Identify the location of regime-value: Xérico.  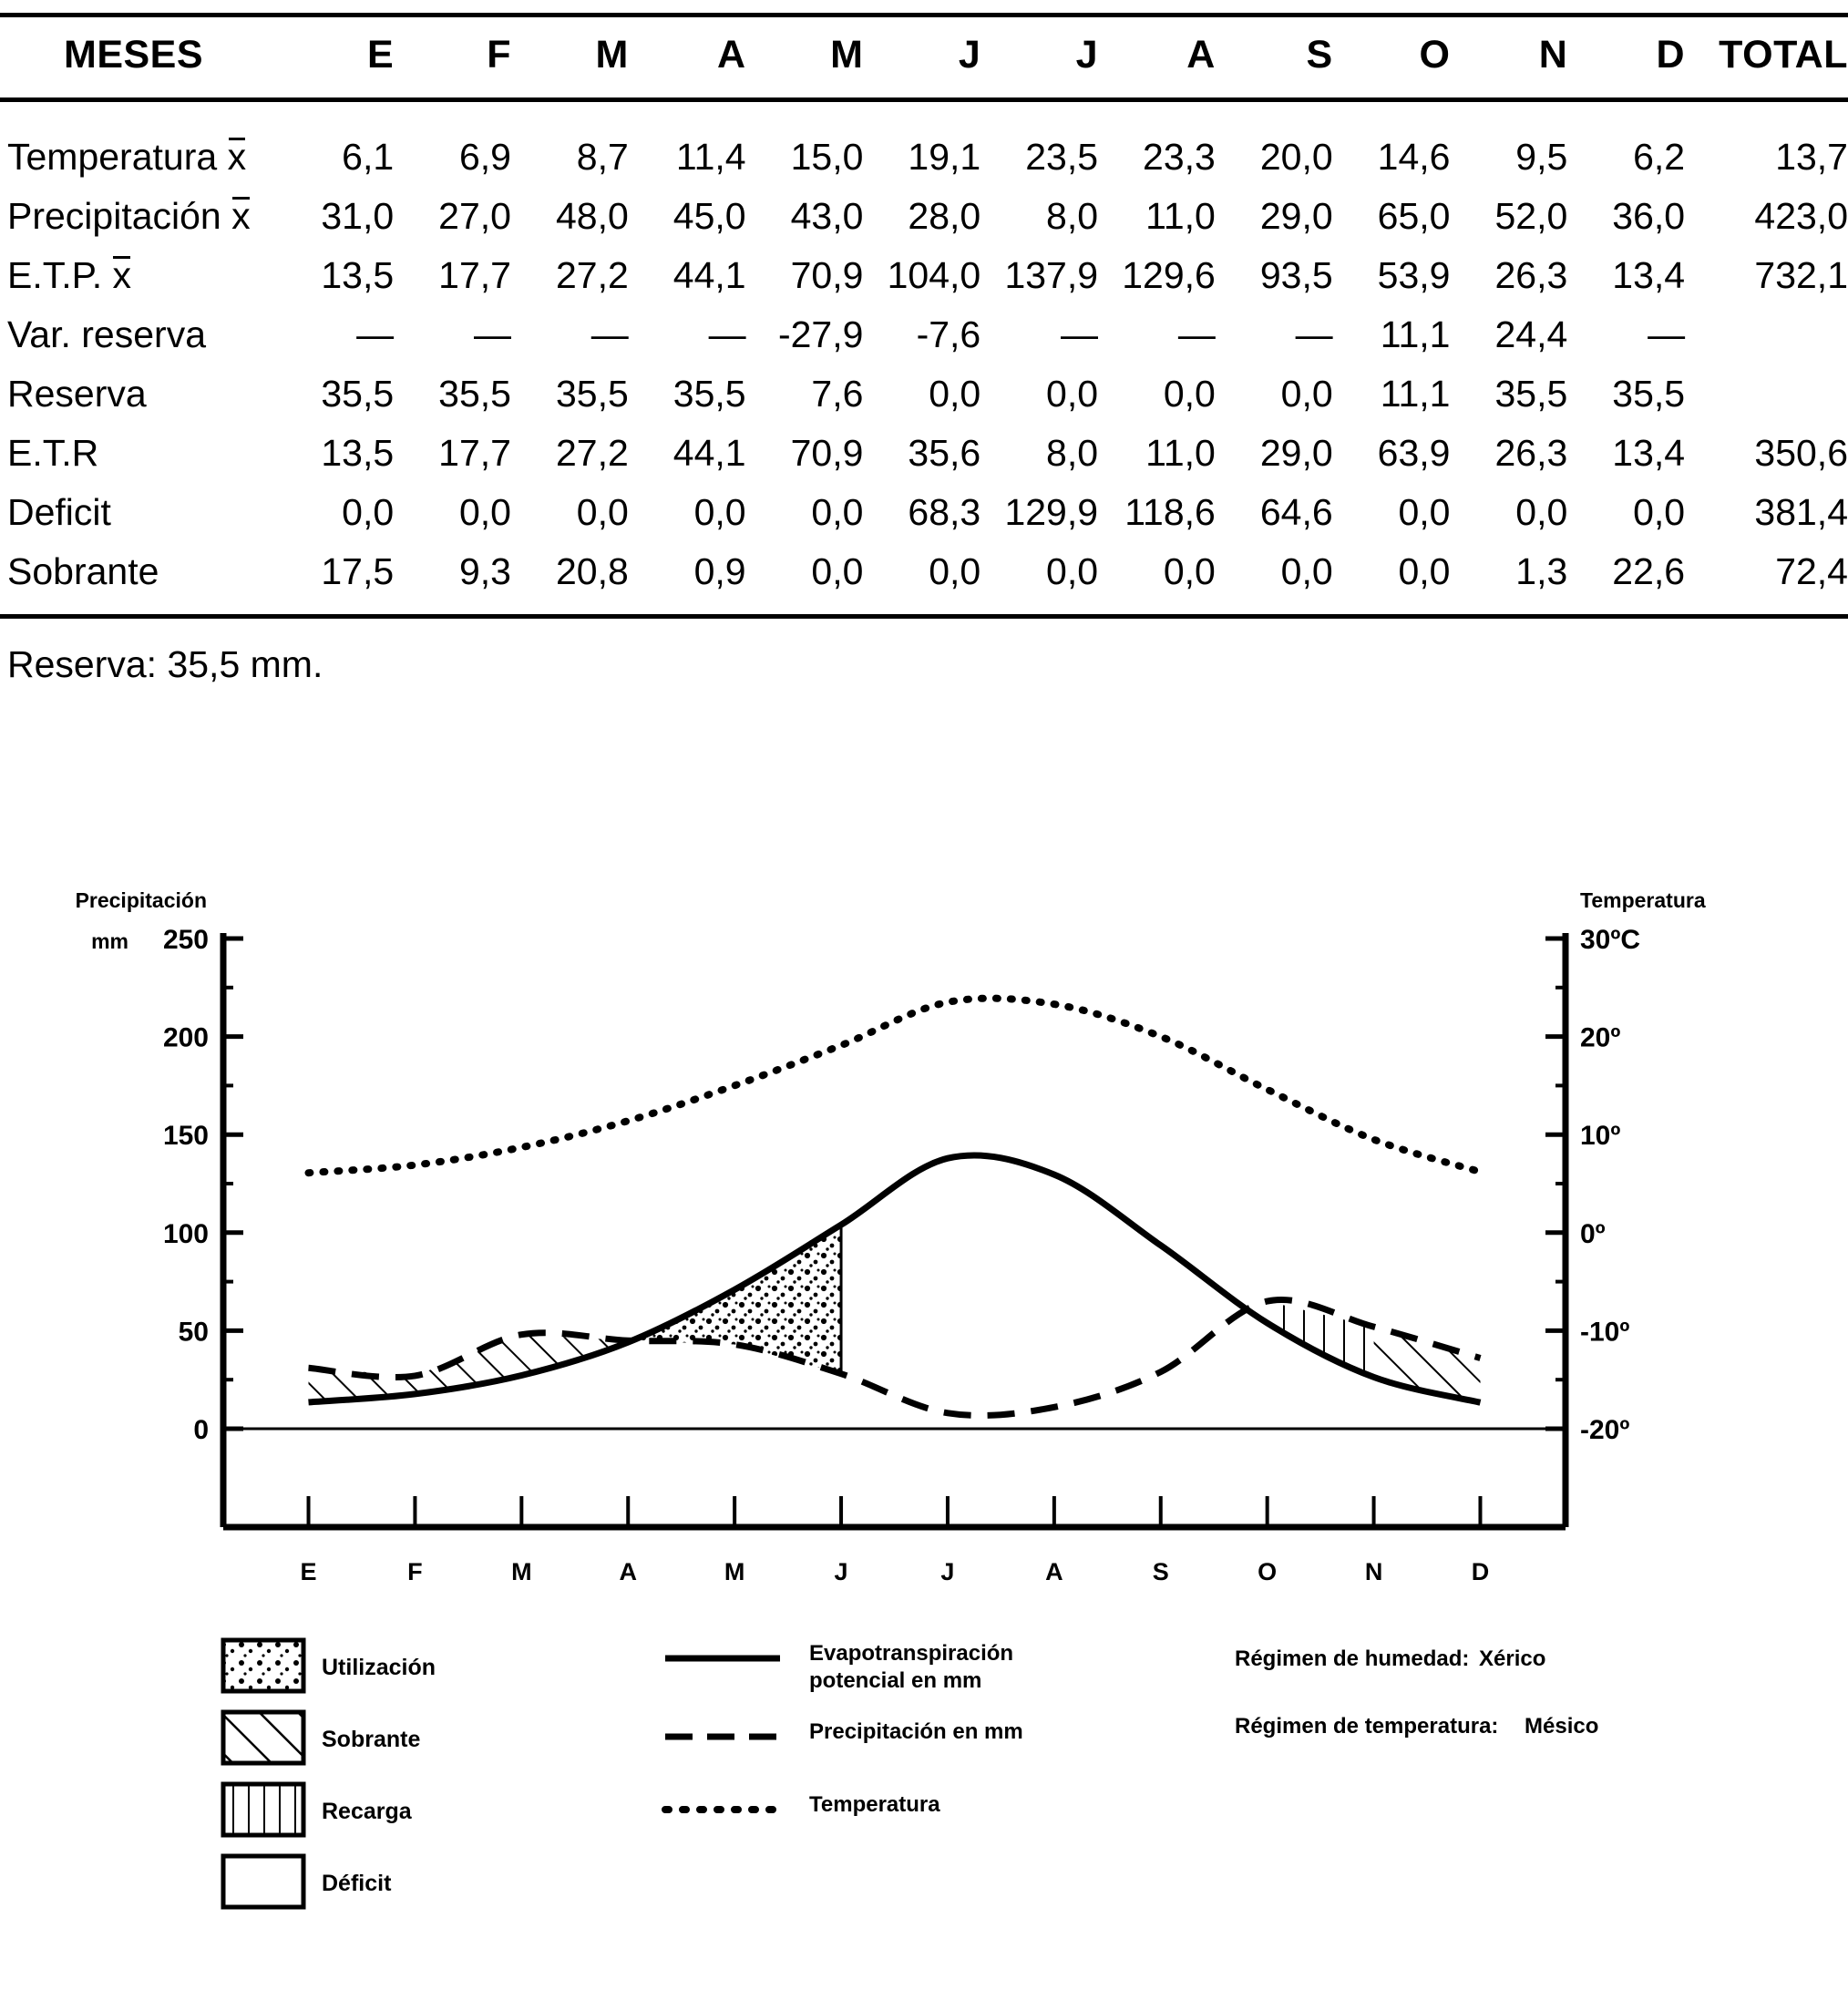
(1512, 1658).